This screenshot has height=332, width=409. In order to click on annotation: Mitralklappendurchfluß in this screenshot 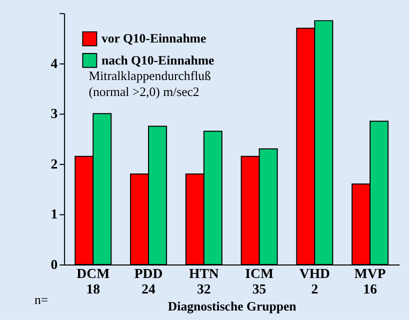, I will do `click(149, 76)`.